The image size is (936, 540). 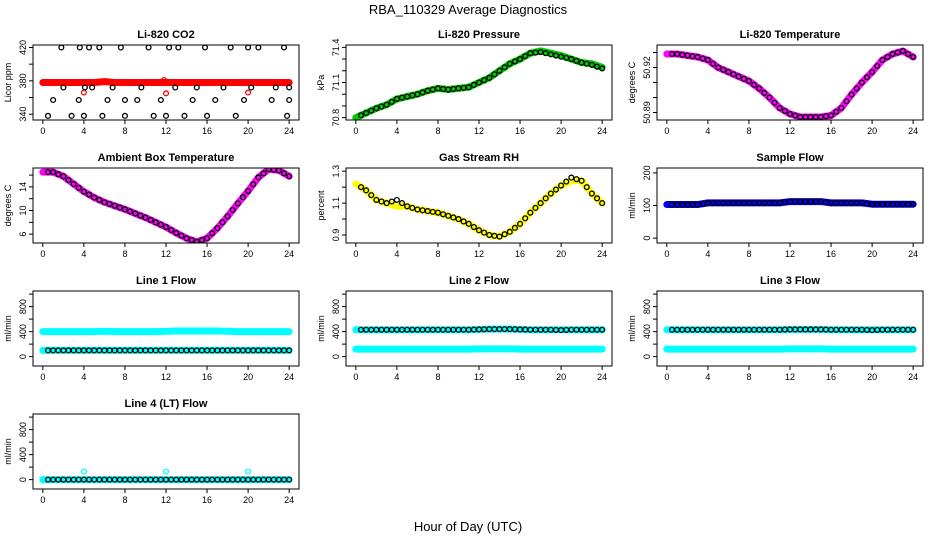 I want to click on y-tick-label: 100, so click(x=647, y=205).